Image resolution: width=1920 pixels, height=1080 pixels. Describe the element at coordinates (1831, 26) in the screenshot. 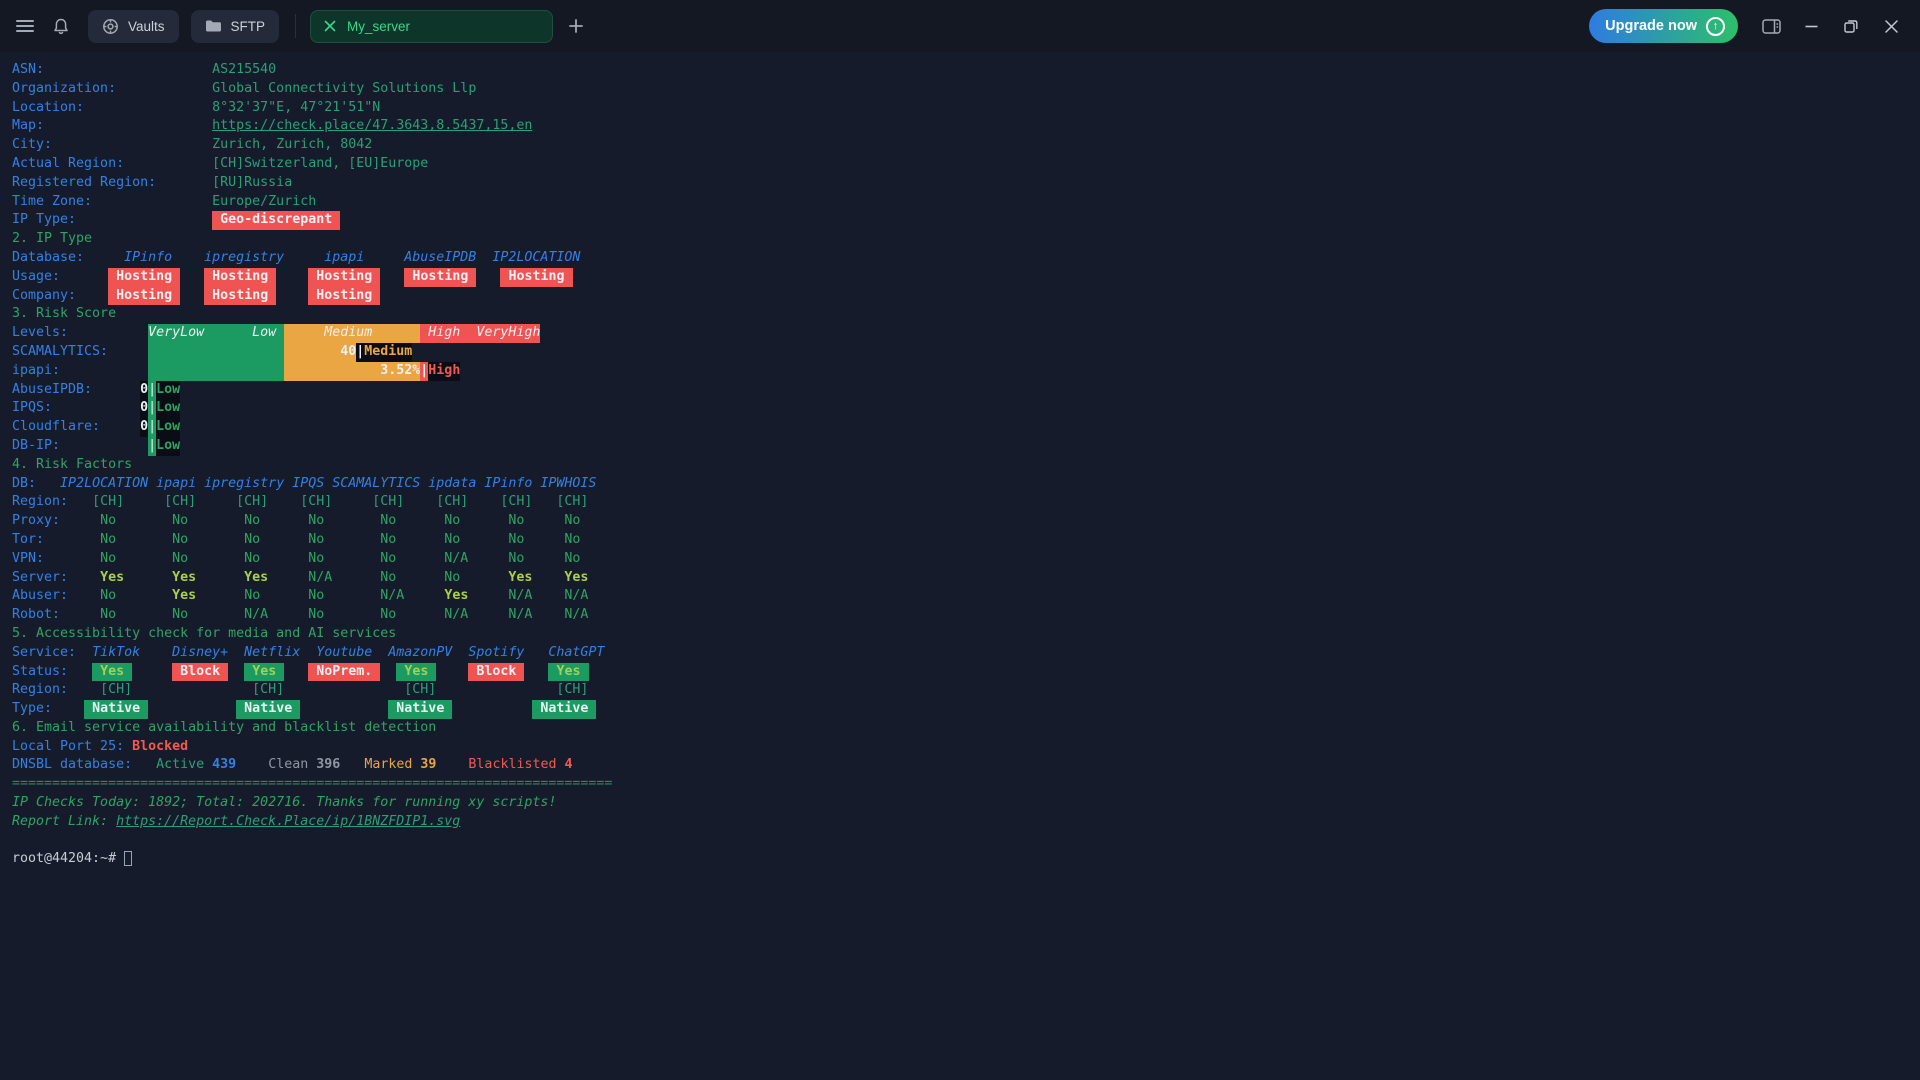

I see `window-controls` at that location.